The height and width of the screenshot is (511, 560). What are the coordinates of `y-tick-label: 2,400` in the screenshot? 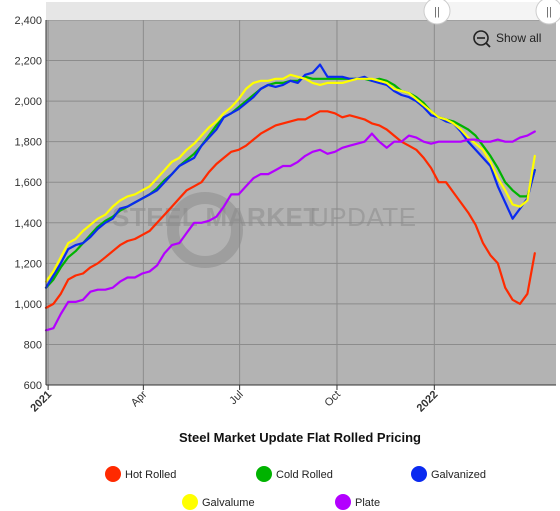 It's located at (28, 21).